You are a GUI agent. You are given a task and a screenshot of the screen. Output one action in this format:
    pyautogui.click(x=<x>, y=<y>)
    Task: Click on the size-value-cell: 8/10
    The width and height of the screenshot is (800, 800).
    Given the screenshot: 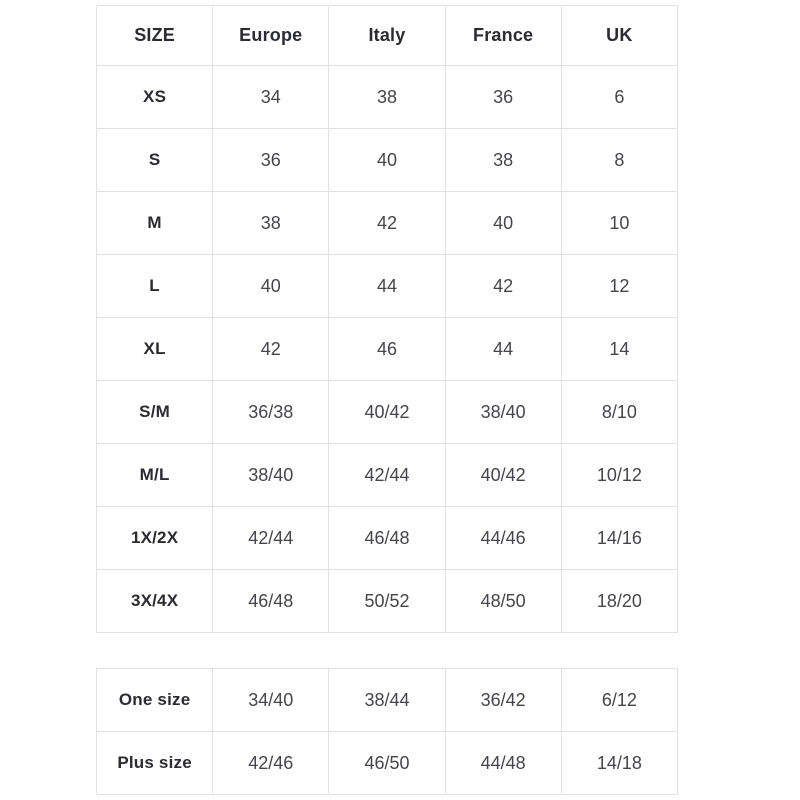 What is the action you would take?
    pyautogui.click(x=619, y=412)
    